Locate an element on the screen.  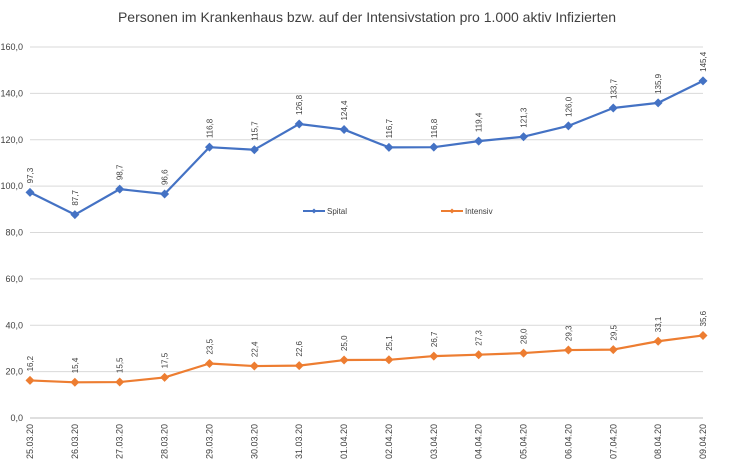
data-label: 97,3 is located at coordinates (30, 175).